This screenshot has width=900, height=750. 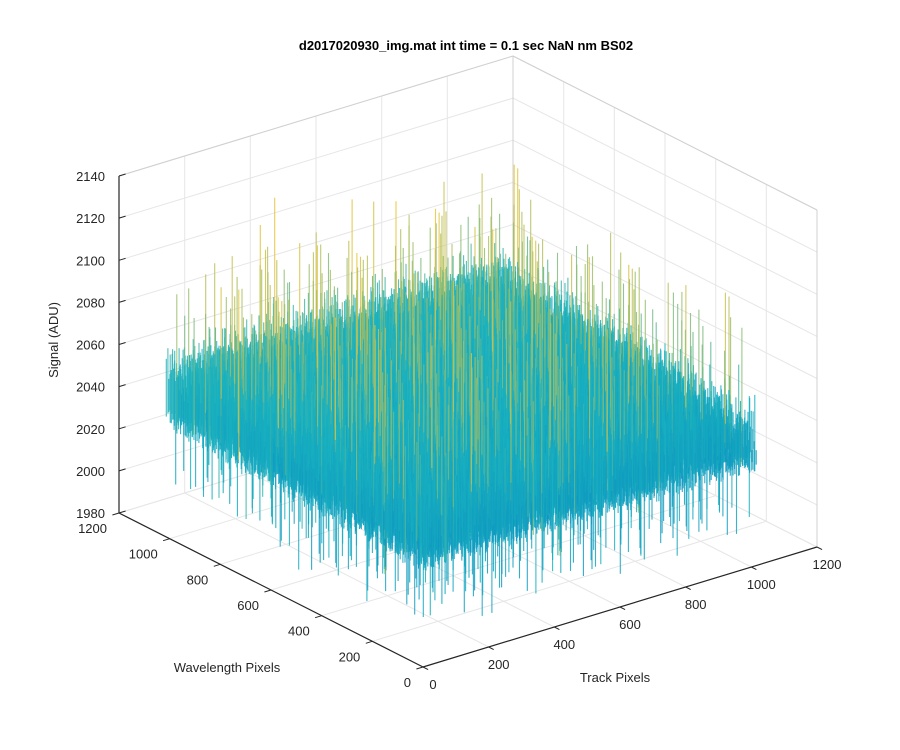 I want to click on box-edge-back-top, so click(x=316, y=116).